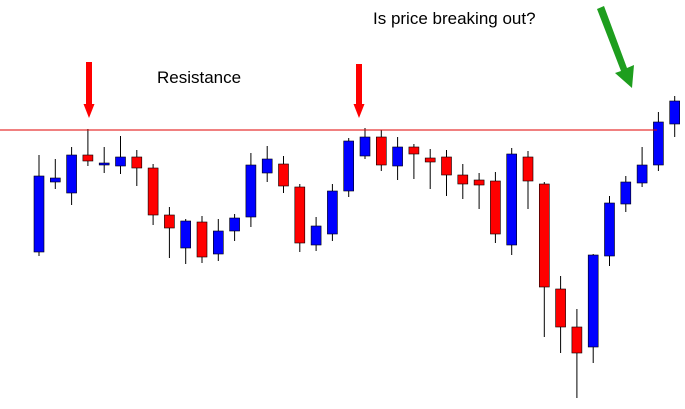 This screenshot has height=409, width=685. Describe the element at coordinates (454, 18) in the screenshot. I see `breakout-question-label: Is price breaking out?` at that location.